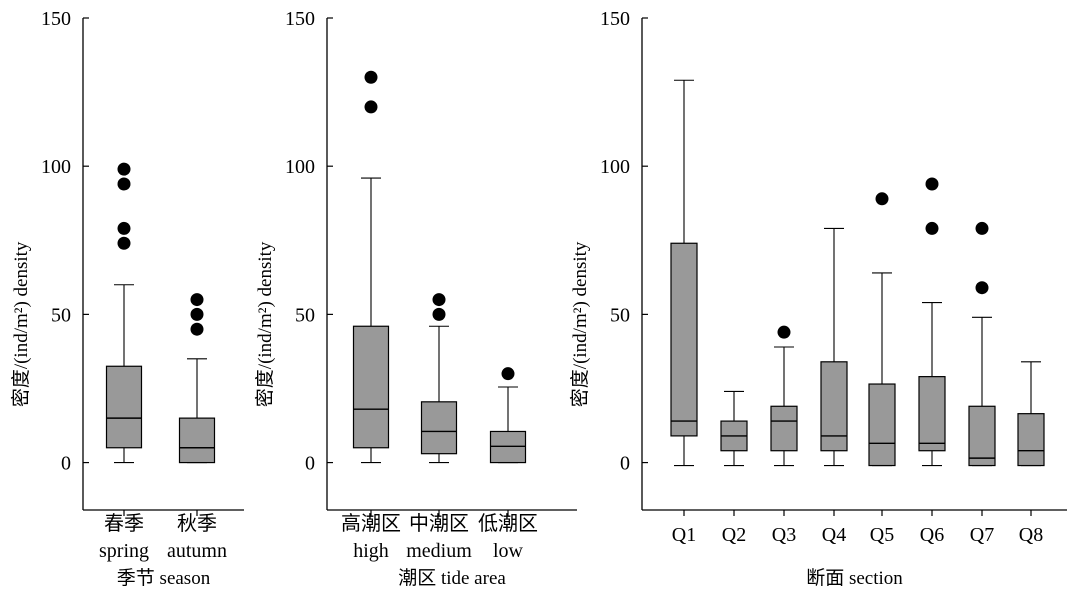 This screenshot has width=1071, height=595. Describe the element at coordinates (124, 551) in the screenshot. I see `x-category-label-en: spring` at that location.